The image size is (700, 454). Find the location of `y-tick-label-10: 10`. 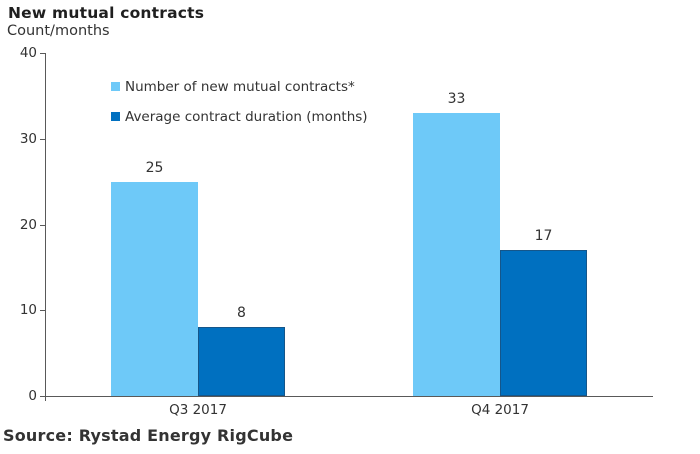

y-tick-label-10: 10 is located at coordinates (28, 310).